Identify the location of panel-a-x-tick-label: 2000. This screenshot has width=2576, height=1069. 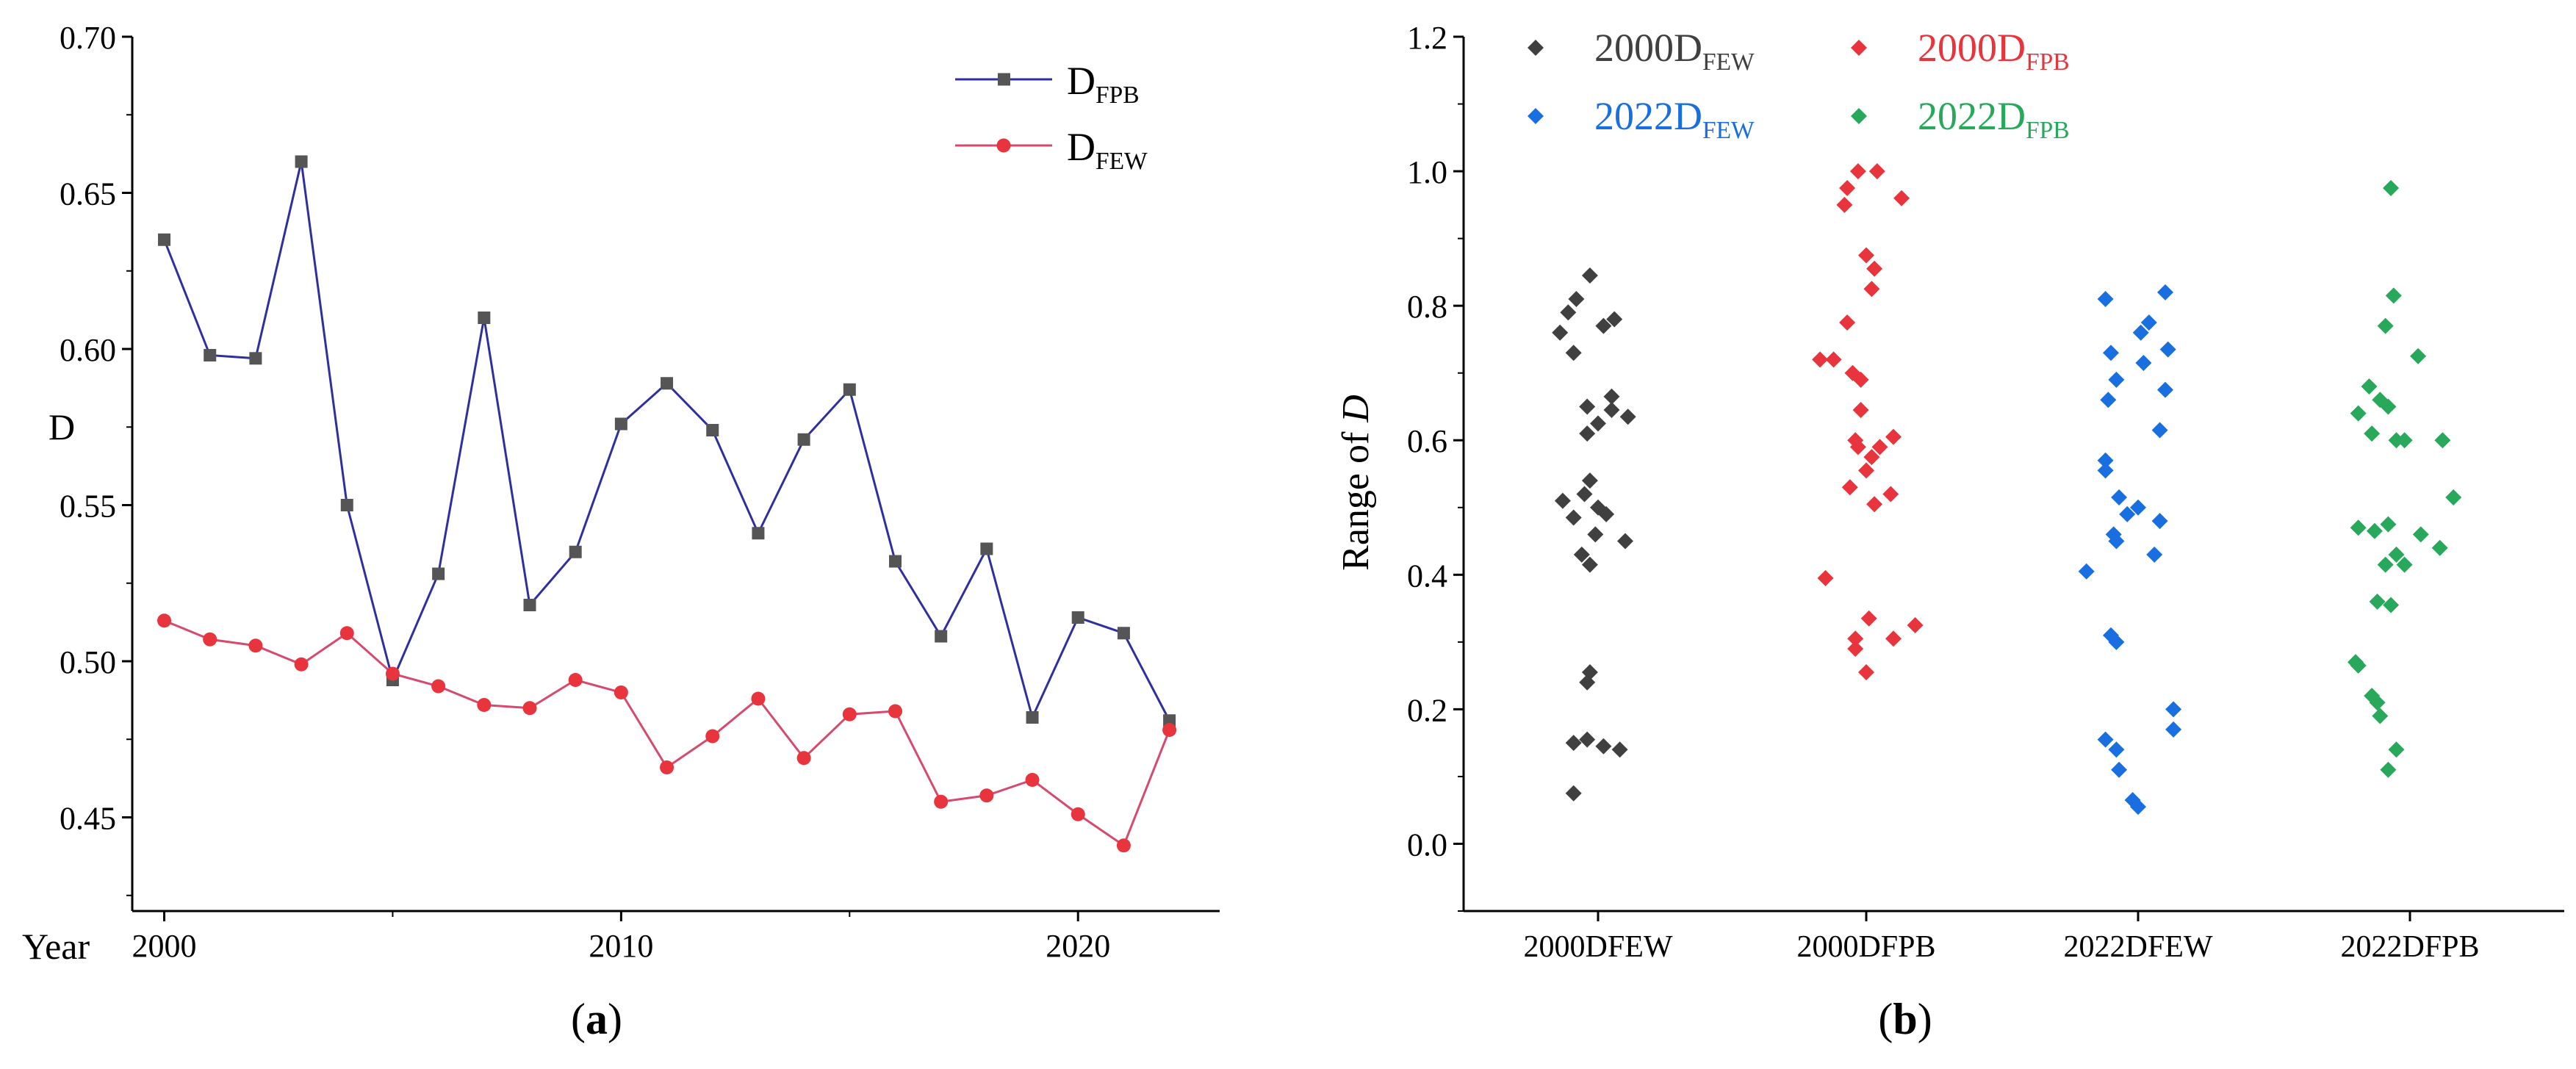
(164, 946).